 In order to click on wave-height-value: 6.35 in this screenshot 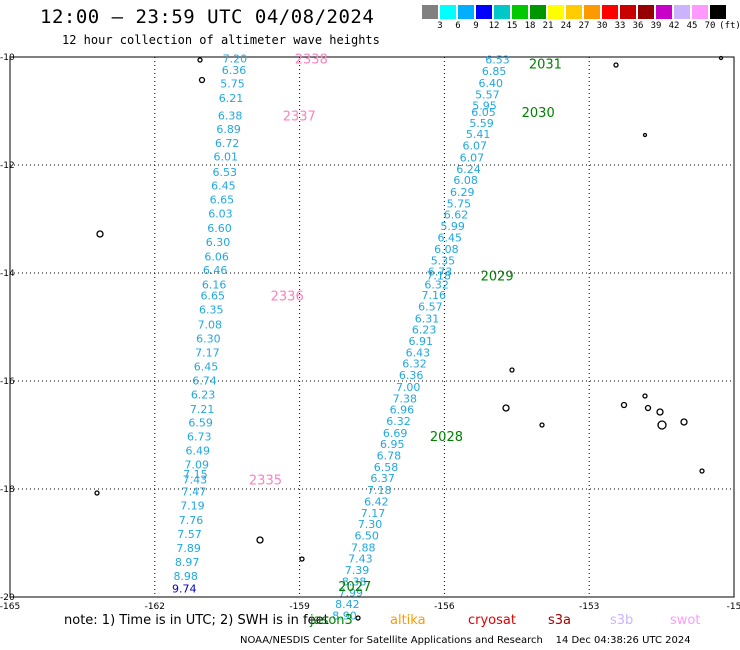, I will do `click(211, 310)`.